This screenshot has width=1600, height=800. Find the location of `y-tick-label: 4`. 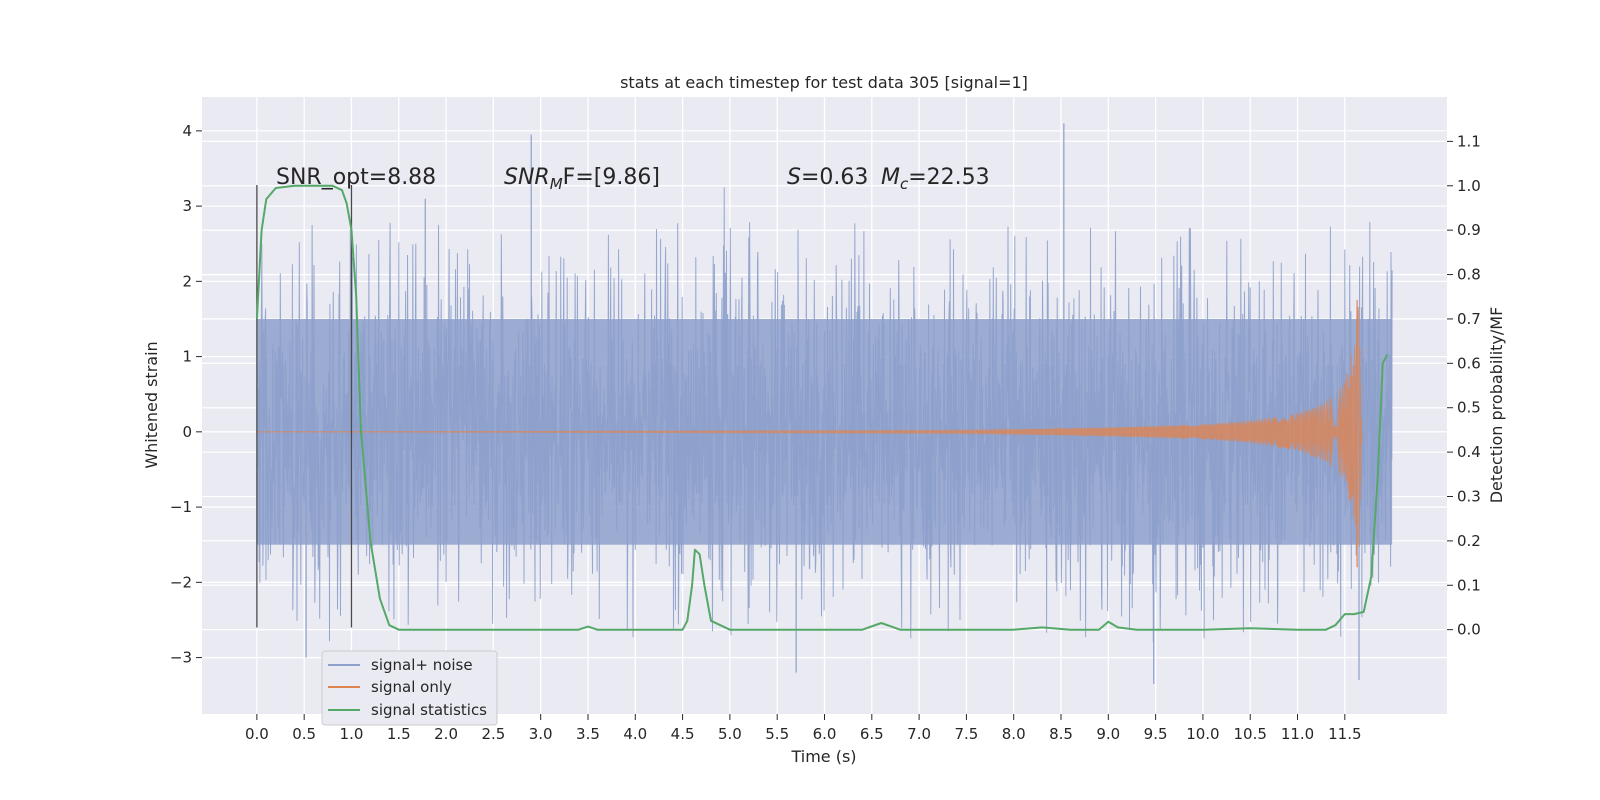

y-tick-label: 4 is located at coordinates (187, 131).